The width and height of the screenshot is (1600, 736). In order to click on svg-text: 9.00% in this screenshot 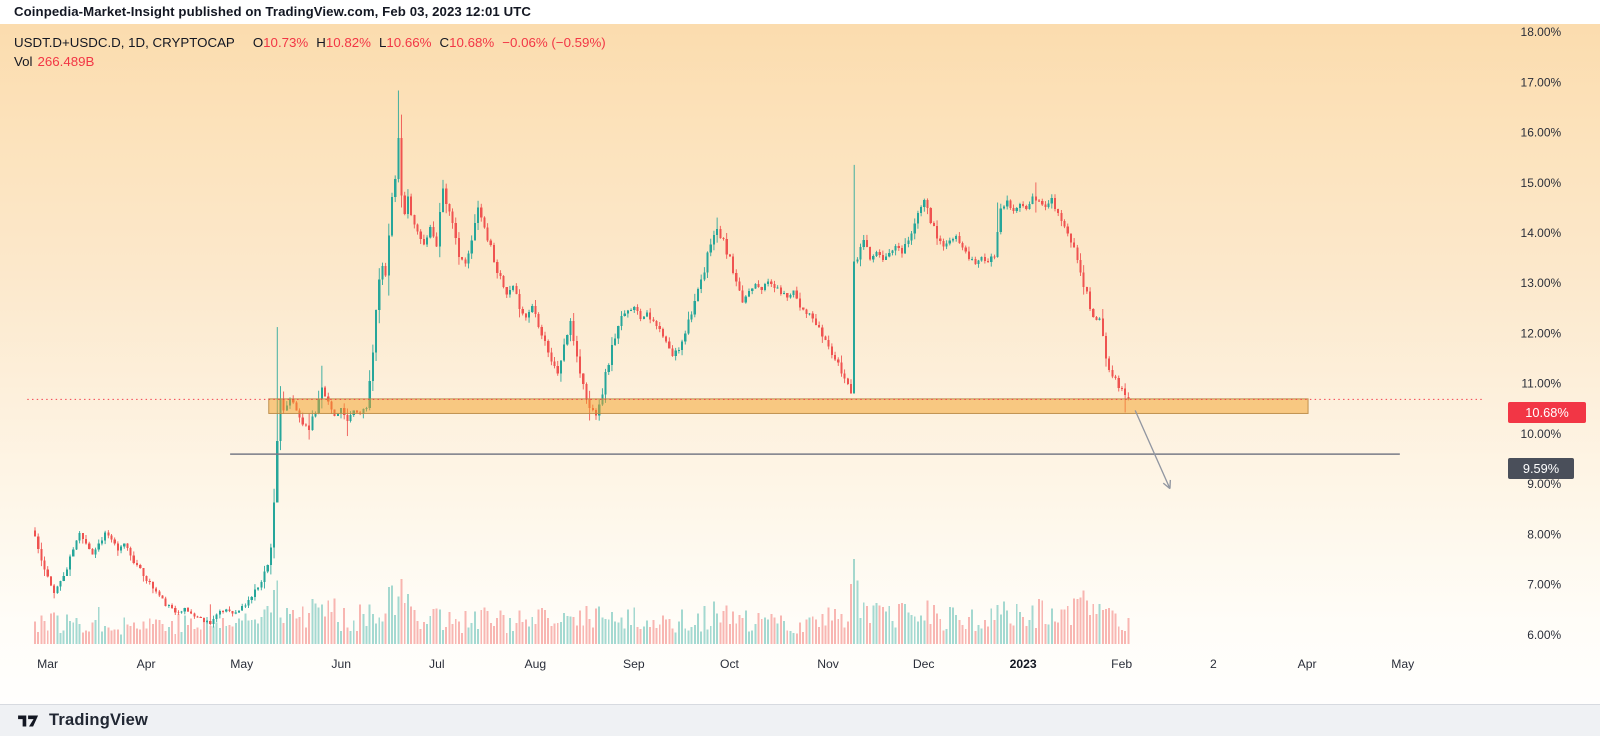, I will do `click(1544, 484)`.